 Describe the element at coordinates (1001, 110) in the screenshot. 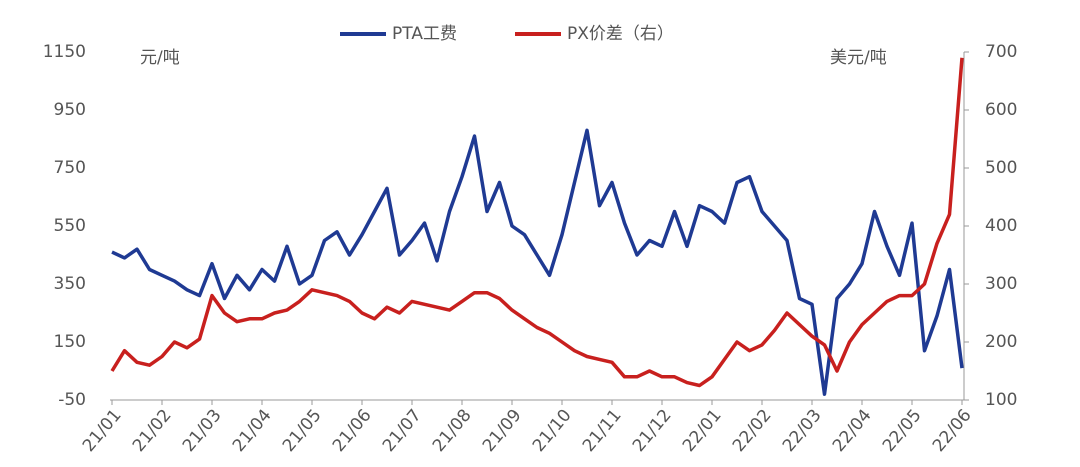

I see `y2-tick-label: 600` at that location.